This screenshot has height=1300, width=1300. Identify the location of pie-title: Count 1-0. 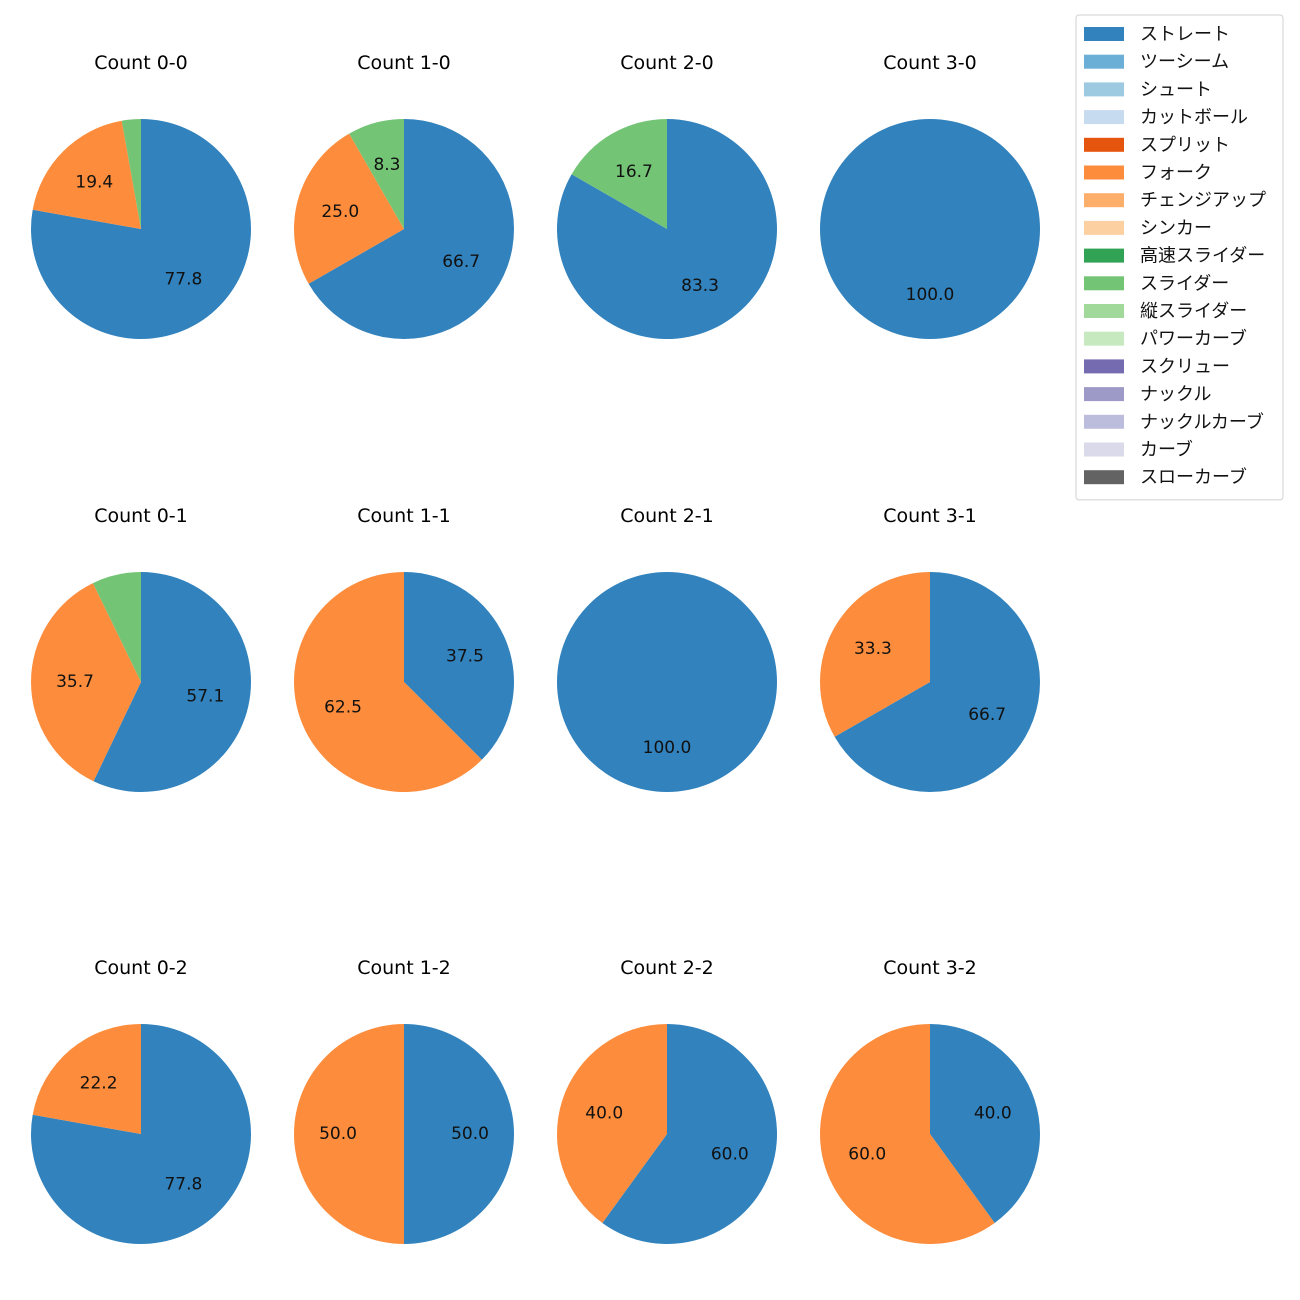
(404, 63).